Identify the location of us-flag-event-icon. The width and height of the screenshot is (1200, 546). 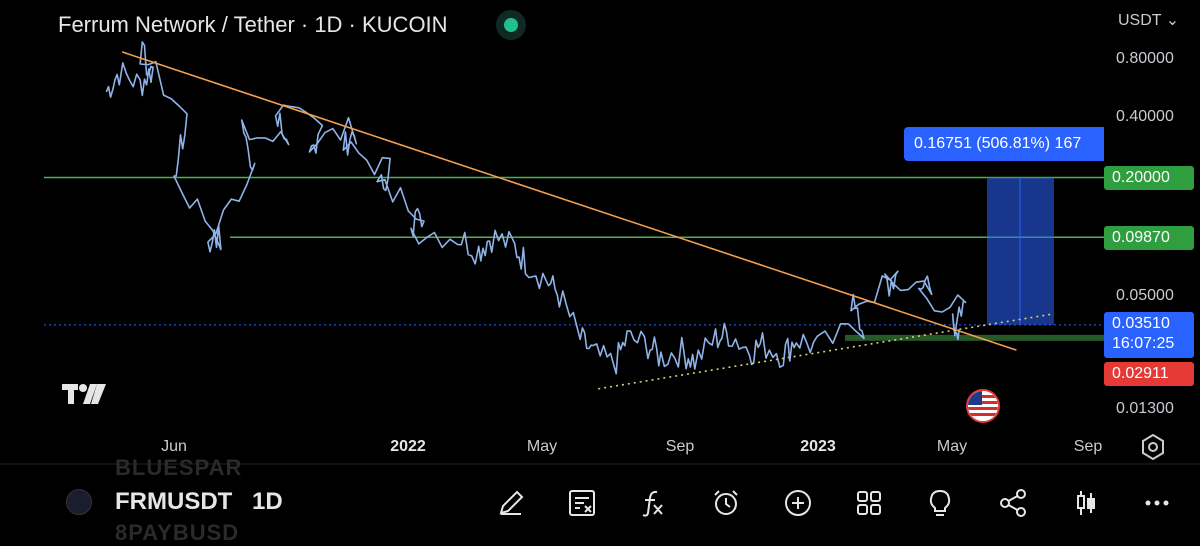
(983, 406).